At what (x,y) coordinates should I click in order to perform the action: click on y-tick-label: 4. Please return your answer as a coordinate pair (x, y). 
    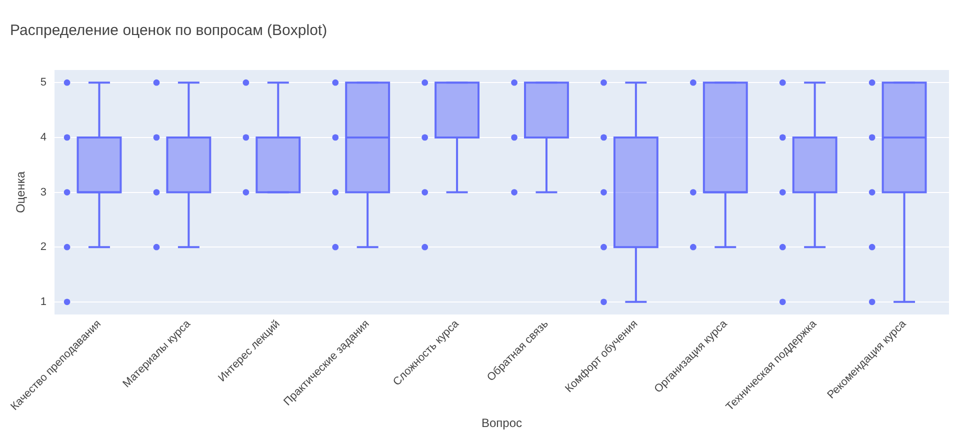
    Looking at the image, I should click on (43, 137).